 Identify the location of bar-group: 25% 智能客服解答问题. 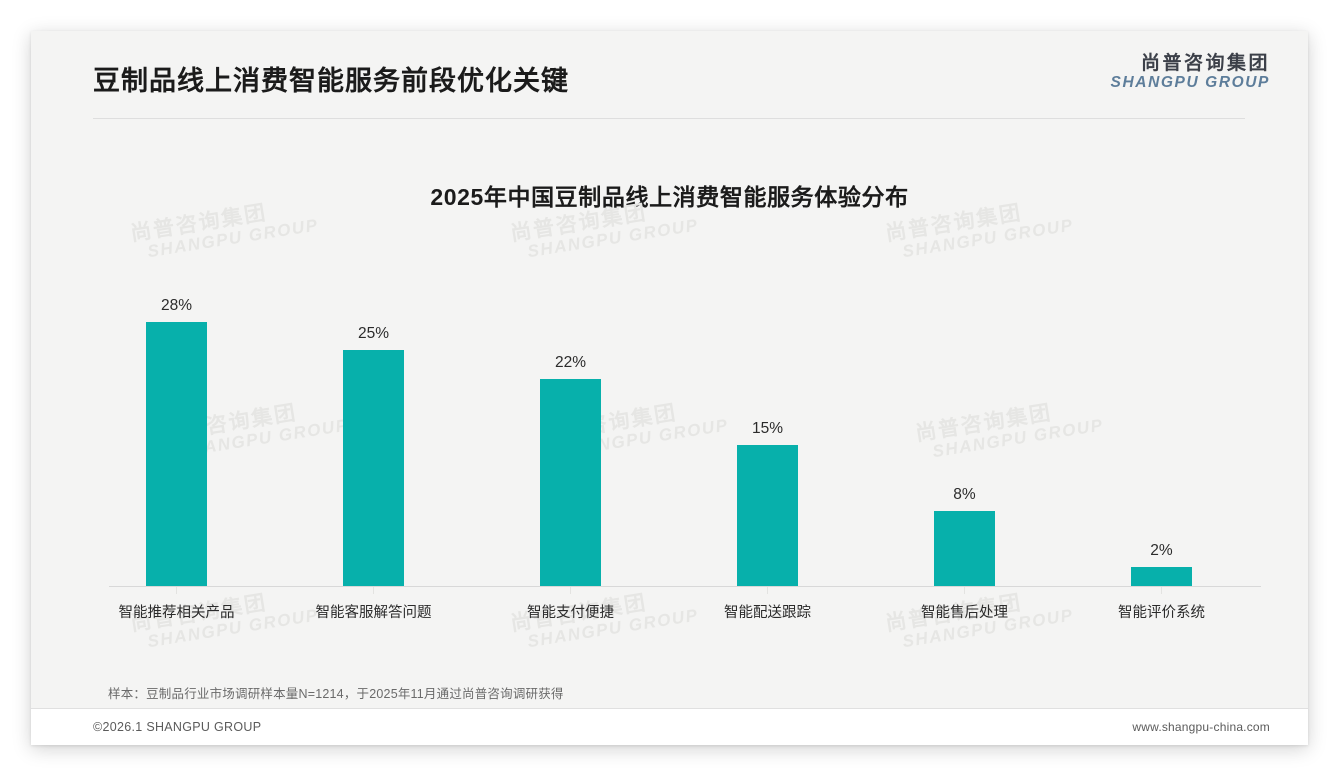
(373, 413).